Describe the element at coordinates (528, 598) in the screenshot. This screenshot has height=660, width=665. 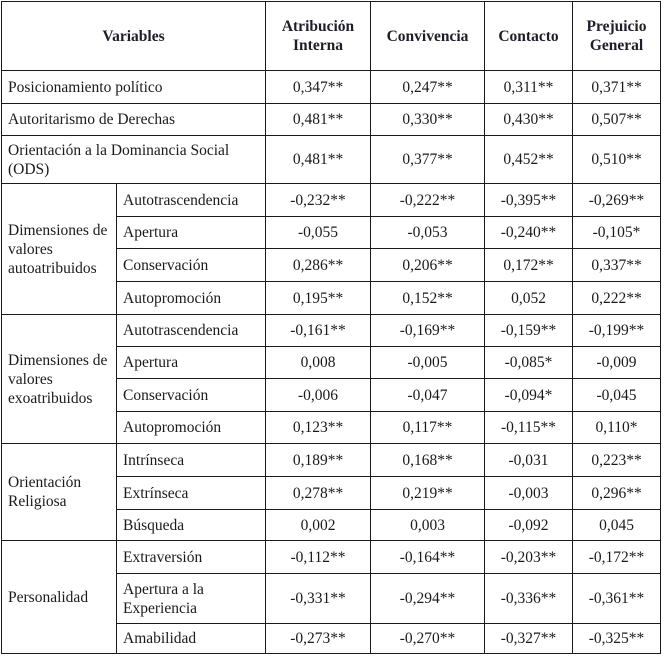
I see `cell-value: -0,336**` at that location.